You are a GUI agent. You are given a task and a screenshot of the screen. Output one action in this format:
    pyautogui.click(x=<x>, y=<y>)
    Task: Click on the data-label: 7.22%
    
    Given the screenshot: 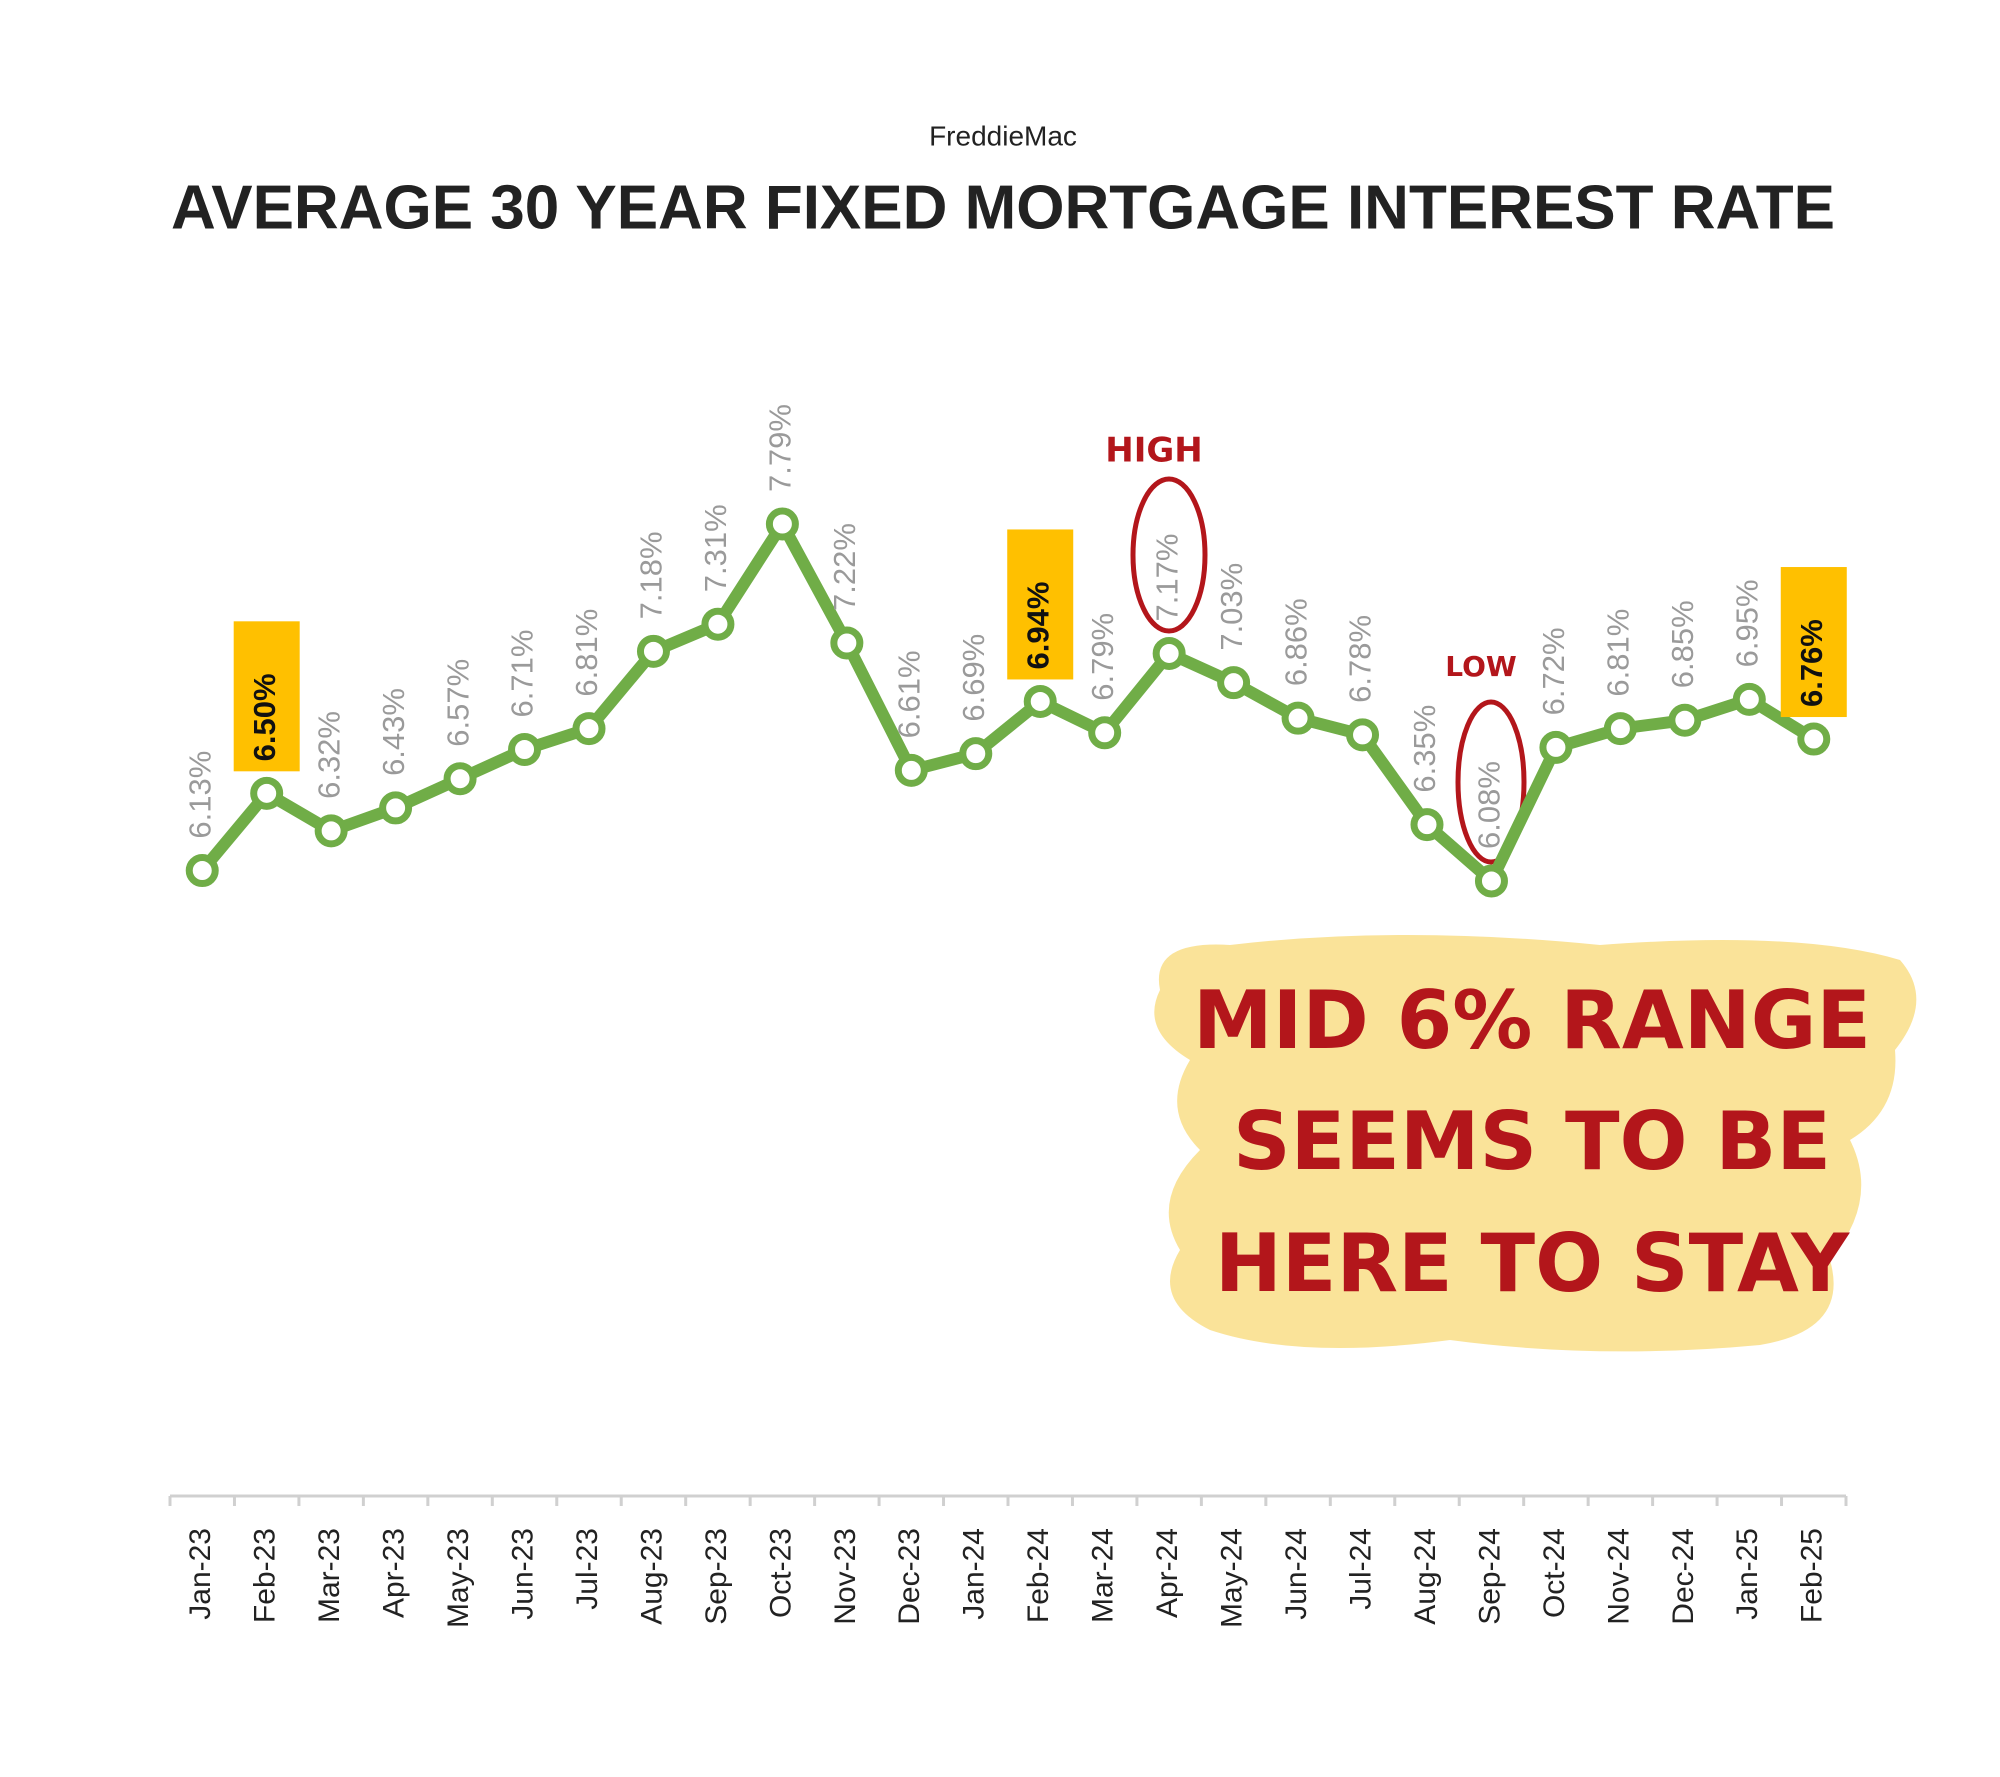 What is the action you would take?
    pyautogui.click(x=844, y=567)
    